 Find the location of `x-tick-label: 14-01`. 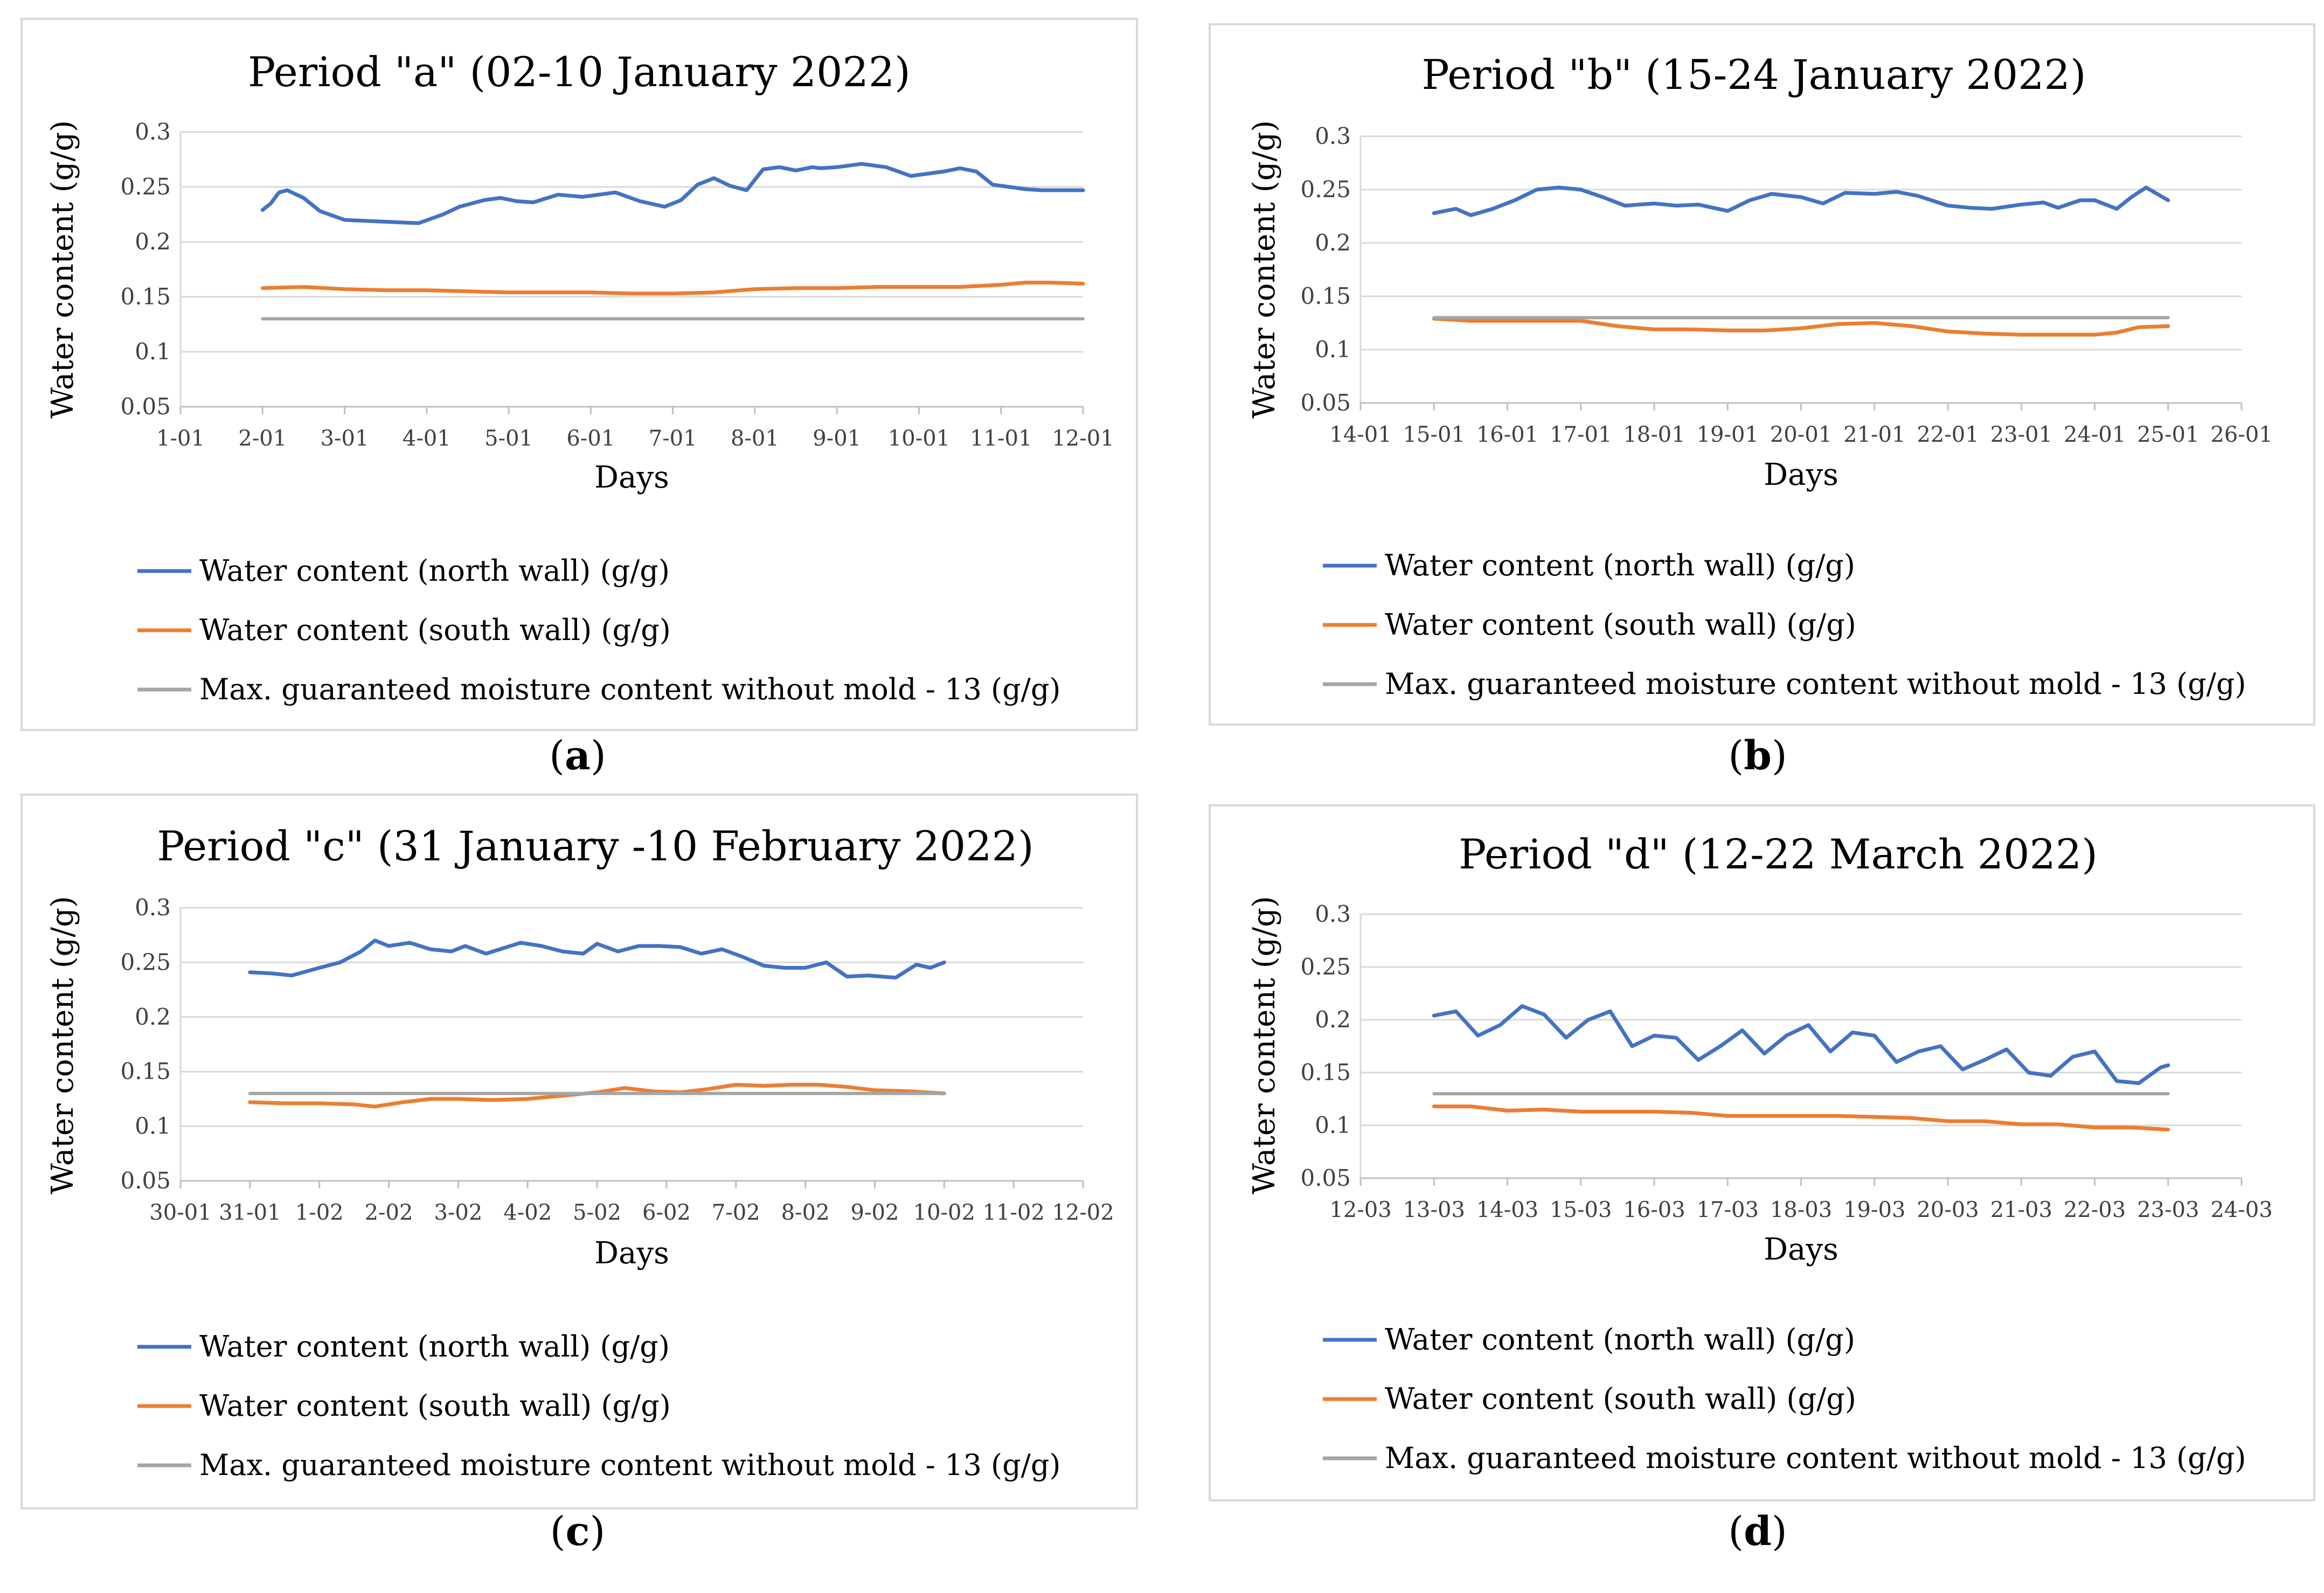

x-tick-label: 14-01 is located at coordinates (1360, 434).